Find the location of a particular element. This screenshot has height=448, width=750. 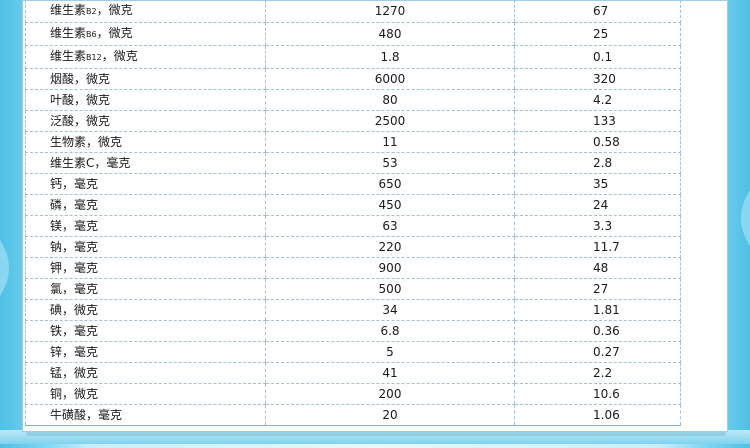

table-row: 钾，毫克 900 48 is located at coordinates (353, 268).